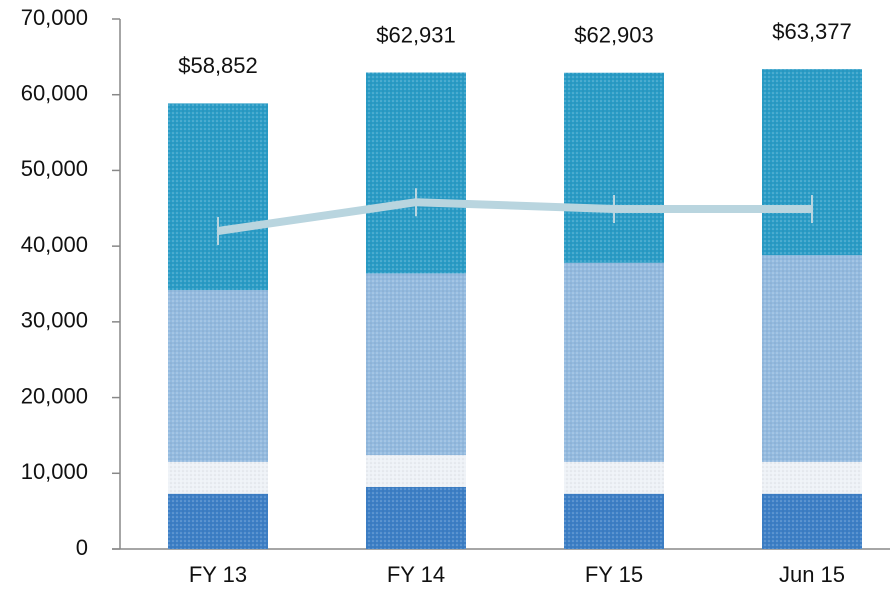 The width and height of the screenshot is (894, 596). Describe the element at coordinates (416, 34) in the screenshot. I see `total-label: $62,931` at that location.